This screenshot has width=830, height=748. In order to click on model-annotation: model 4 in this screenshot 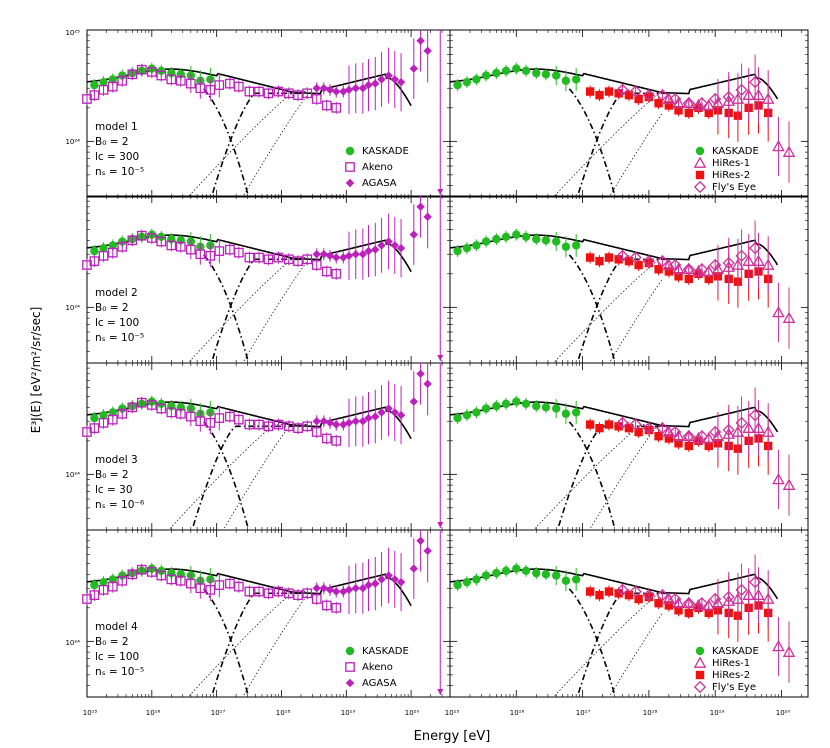, I will do `click(116, 627)`.